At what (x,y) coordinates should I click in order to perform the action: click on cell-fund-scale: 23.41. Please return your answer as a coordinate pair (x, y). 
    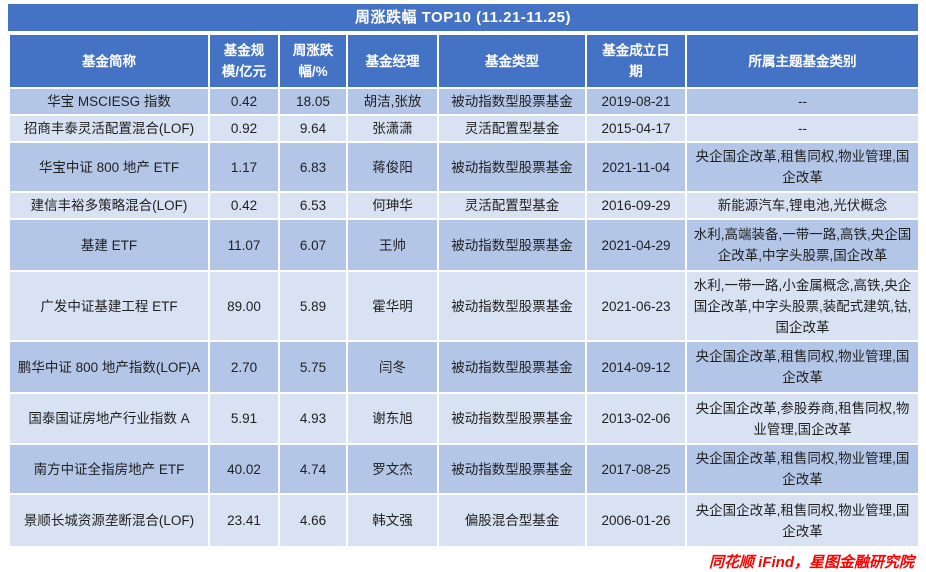
    Looking at the image, I should click on (244, 520).